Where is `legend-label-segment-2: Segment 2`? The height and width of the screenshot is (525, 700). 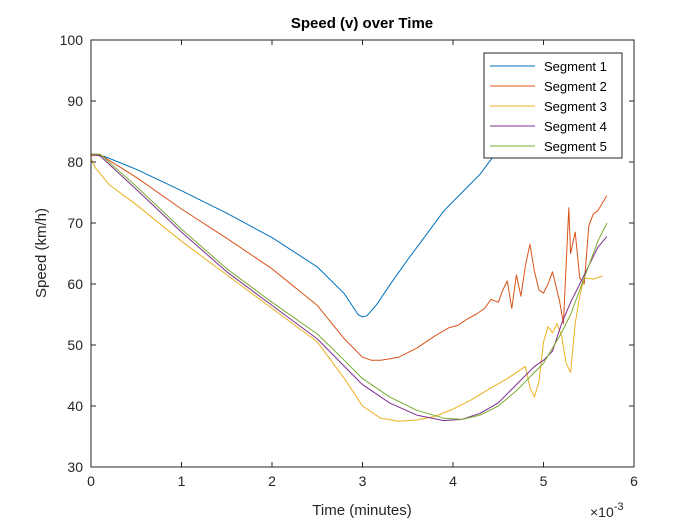 legend-label-segment-2: Segment 2 is located at coordinates (575, 86).